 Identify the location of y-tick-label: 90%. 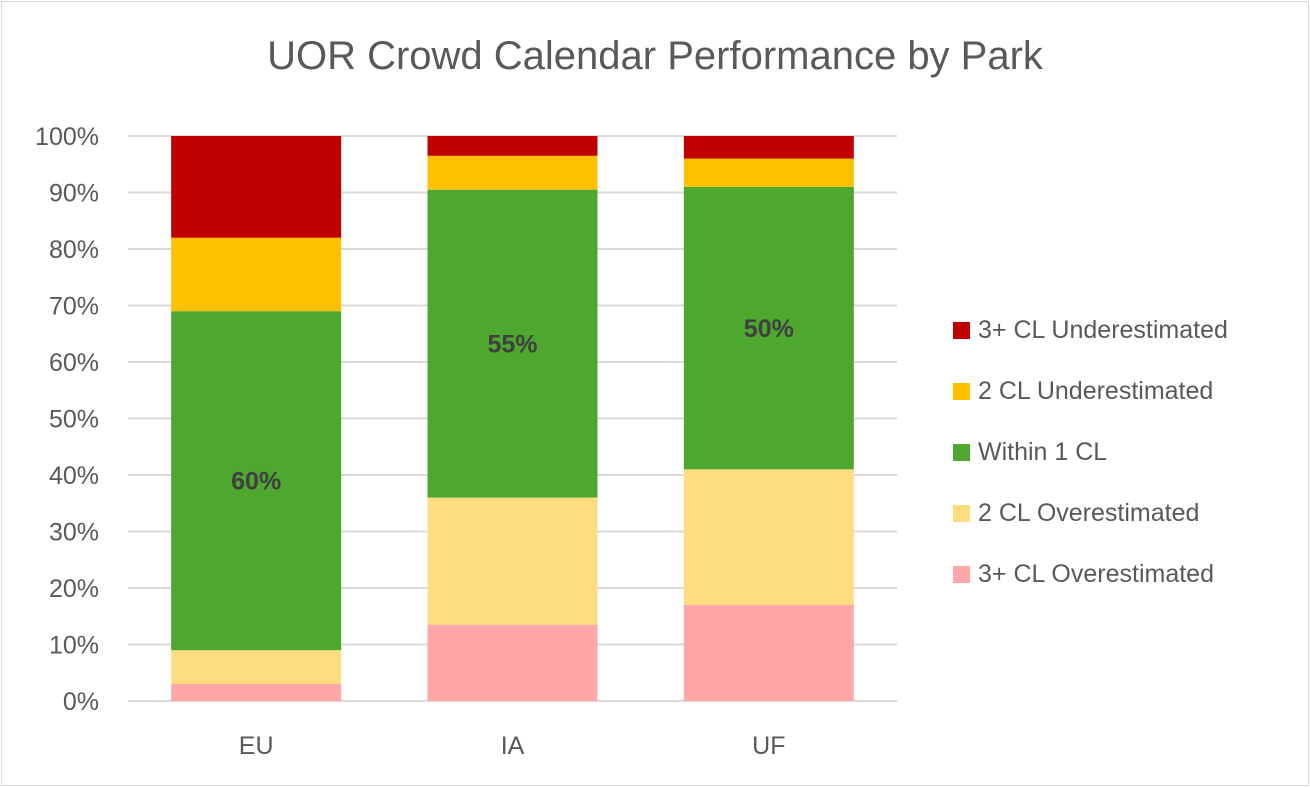
(74, 194).